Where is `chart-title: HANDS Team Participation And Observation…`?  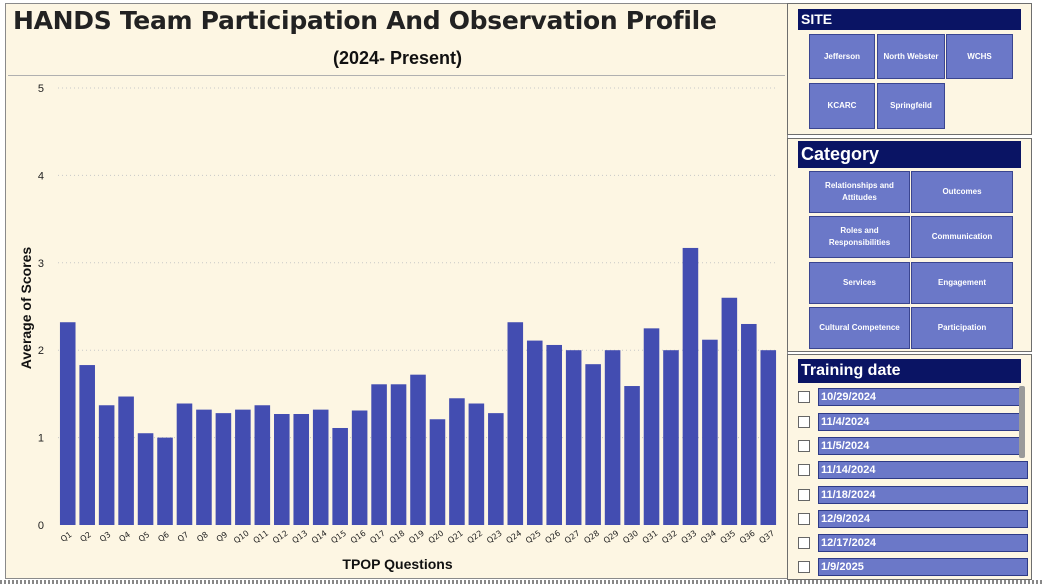
chart-title: HANDS Team Participation And Observation… is located at coordinates (365, 20).